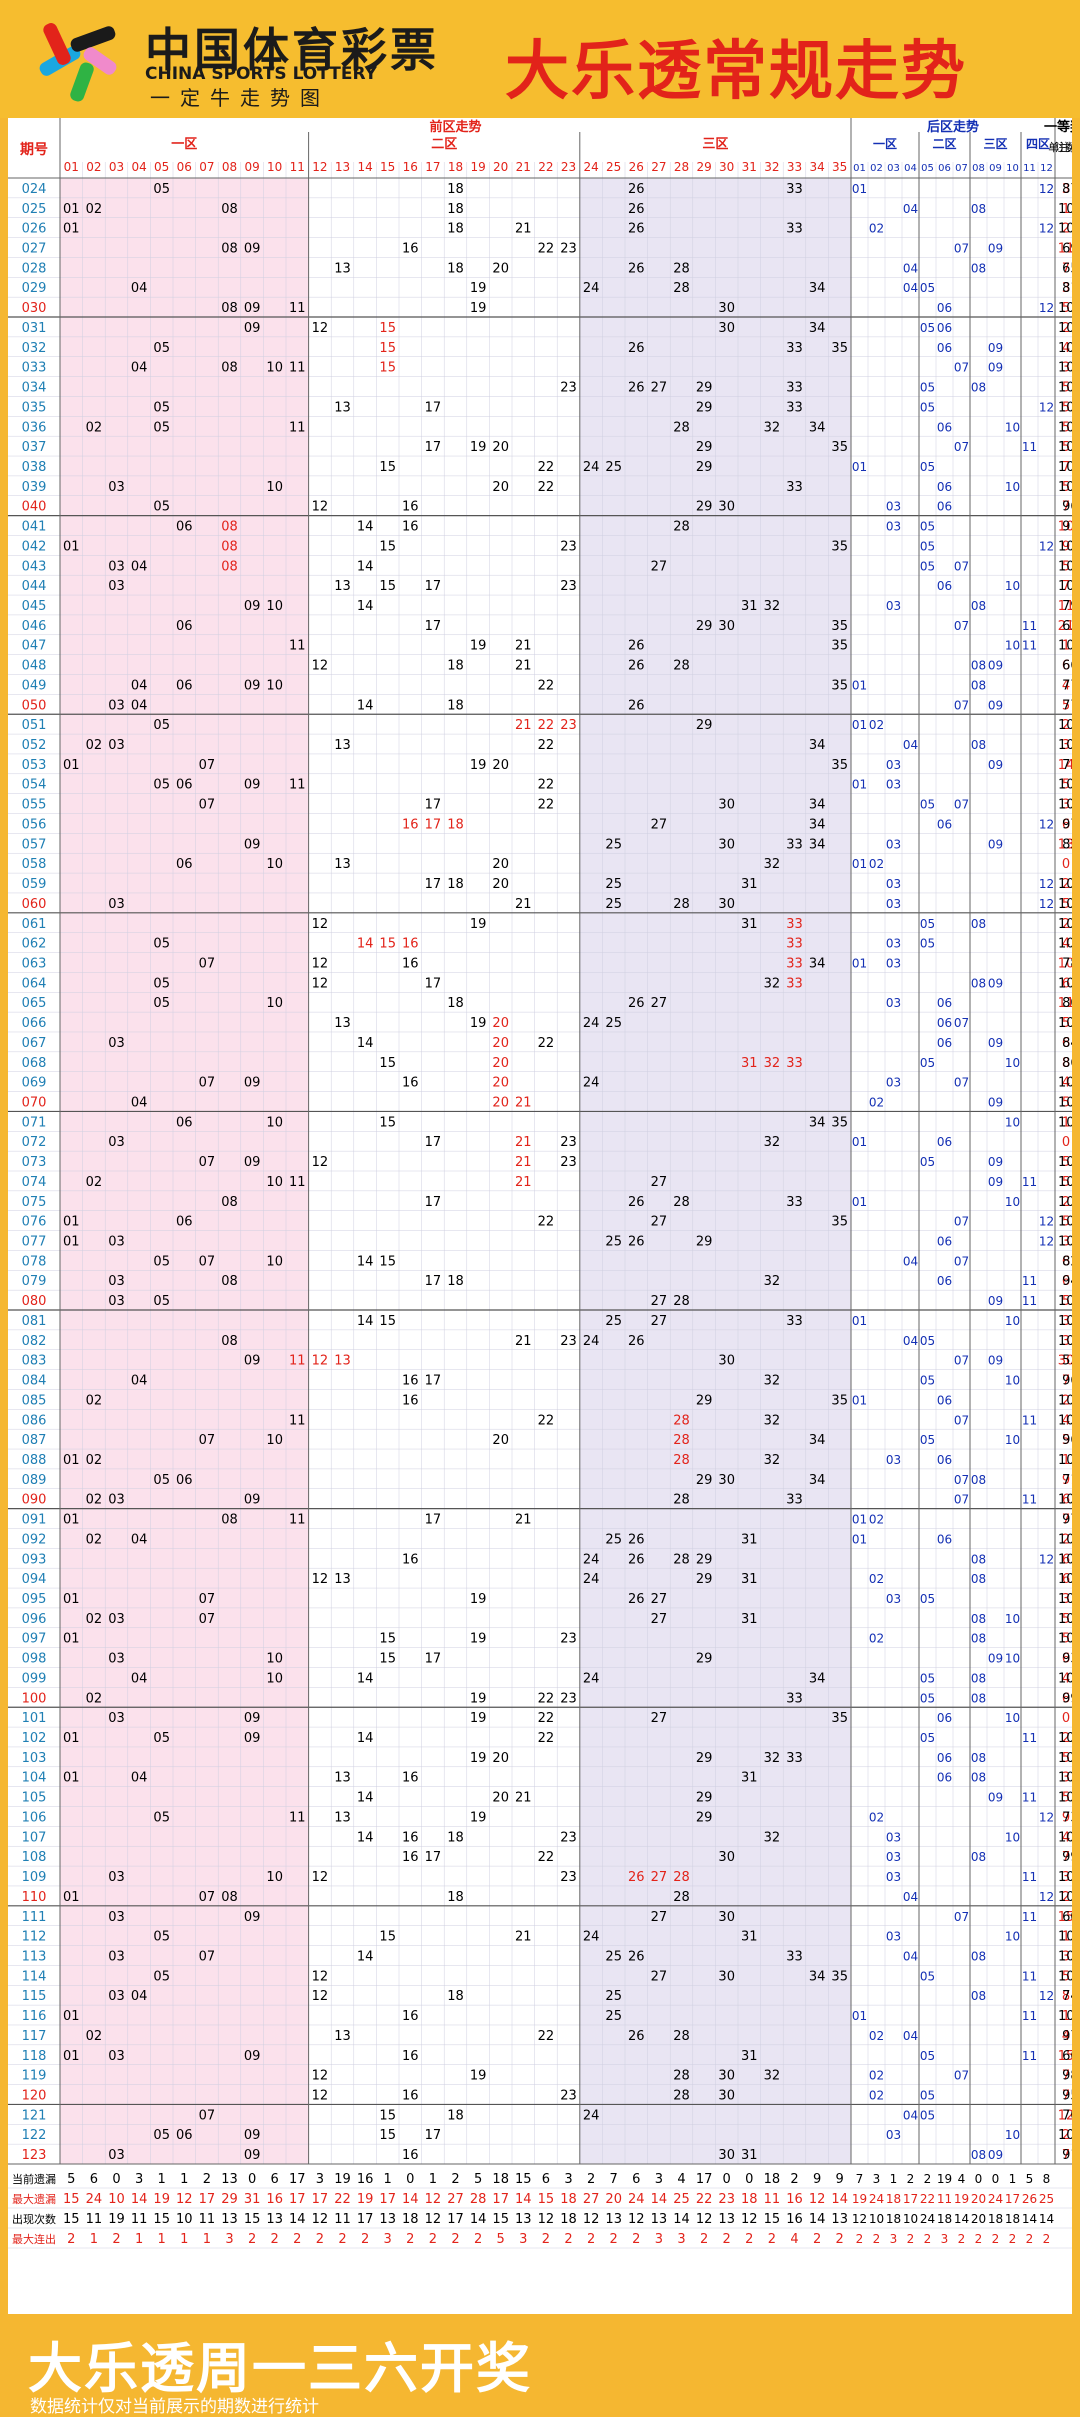  I want to click on period-number: 111, so click(34, 1917).